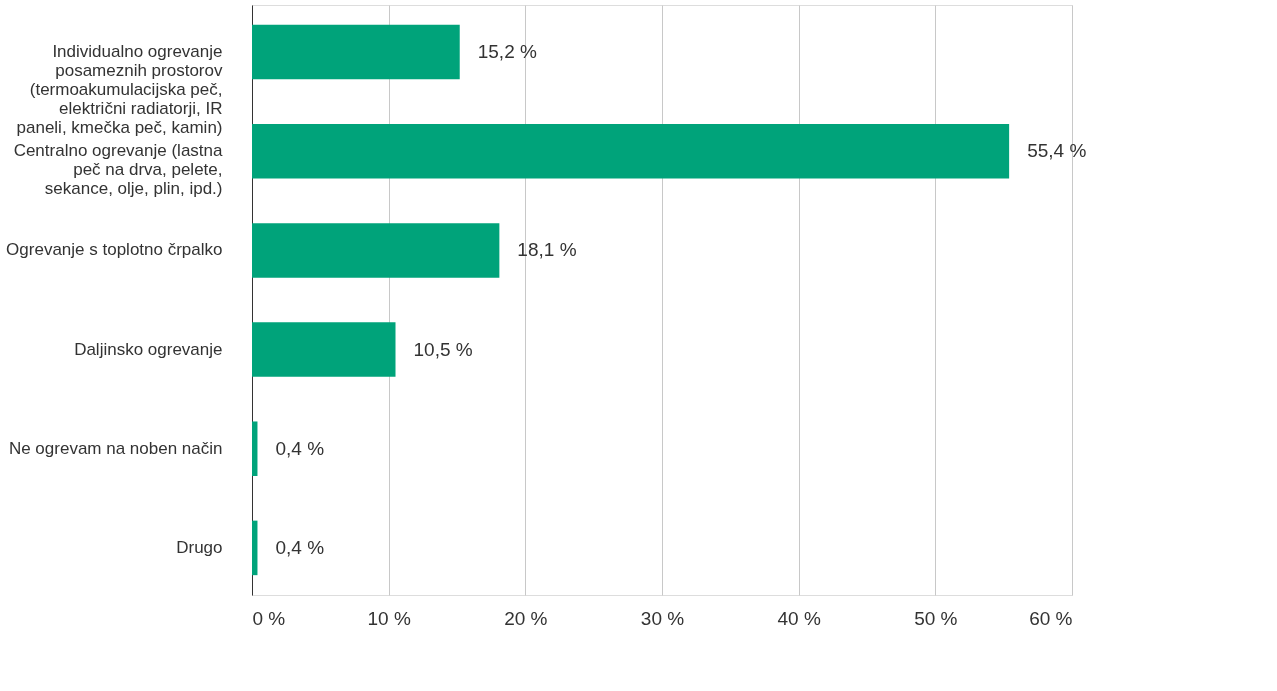 The width and height of the screenshot is (1277, 691). Describe the element at coordinates (1057, 151) in the screenshot. I see `data-label: 55,4 %` at that location.